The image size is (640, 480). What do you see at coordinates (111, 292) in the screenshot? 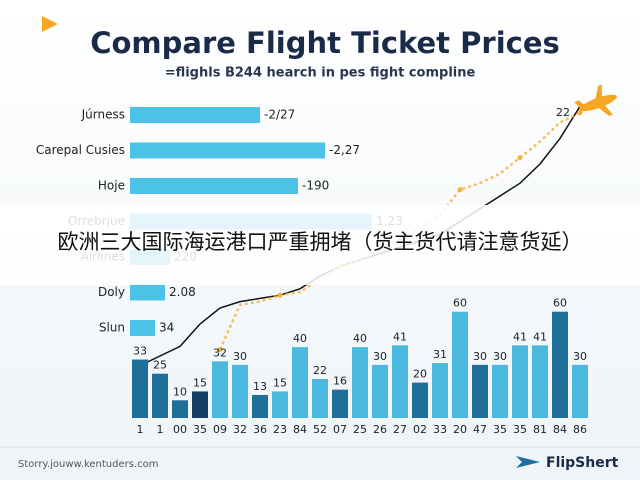
I see `category-label: Doly` at bounding box center [111, 292].